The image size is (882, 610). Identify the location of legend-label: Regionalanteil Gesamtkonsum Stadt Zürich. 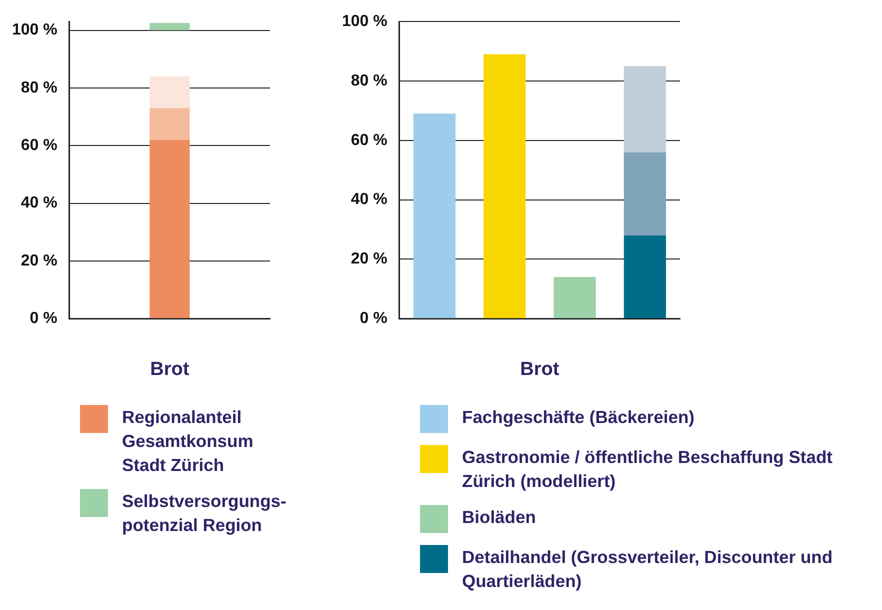
(188, 441).